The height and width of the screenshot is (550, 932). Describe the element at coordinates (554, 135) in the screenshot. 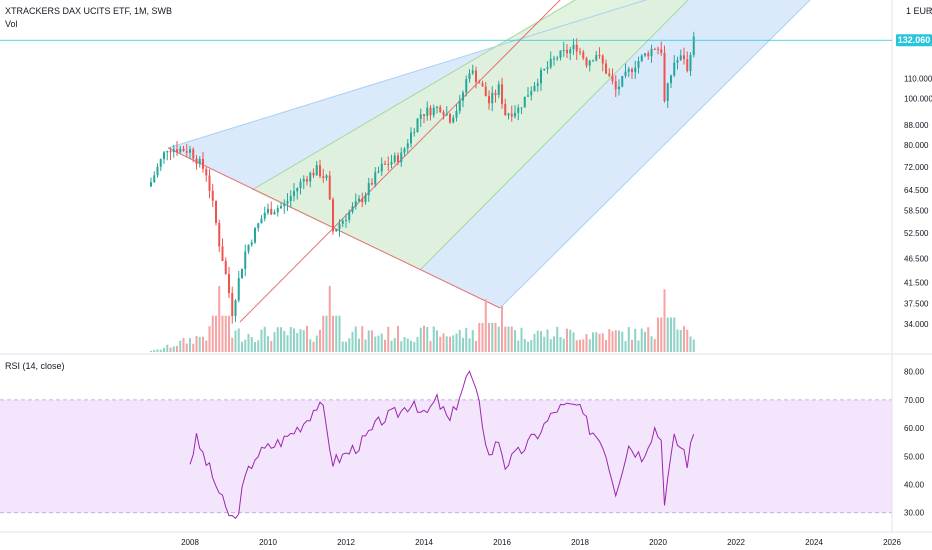

I see `inner-lower-line` at that location.